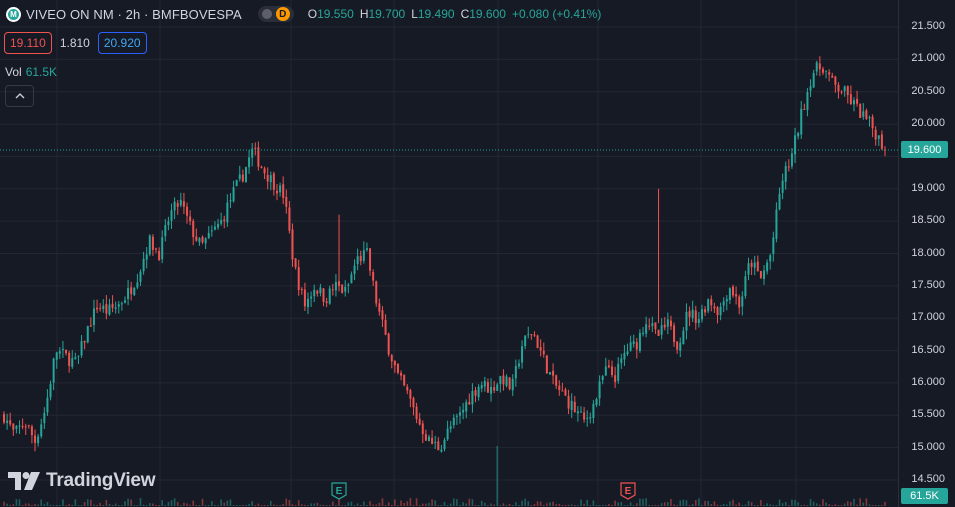 The image size is (955, 507). I want to click on volume-legend: Vol 61.5K, so click(31, 72).